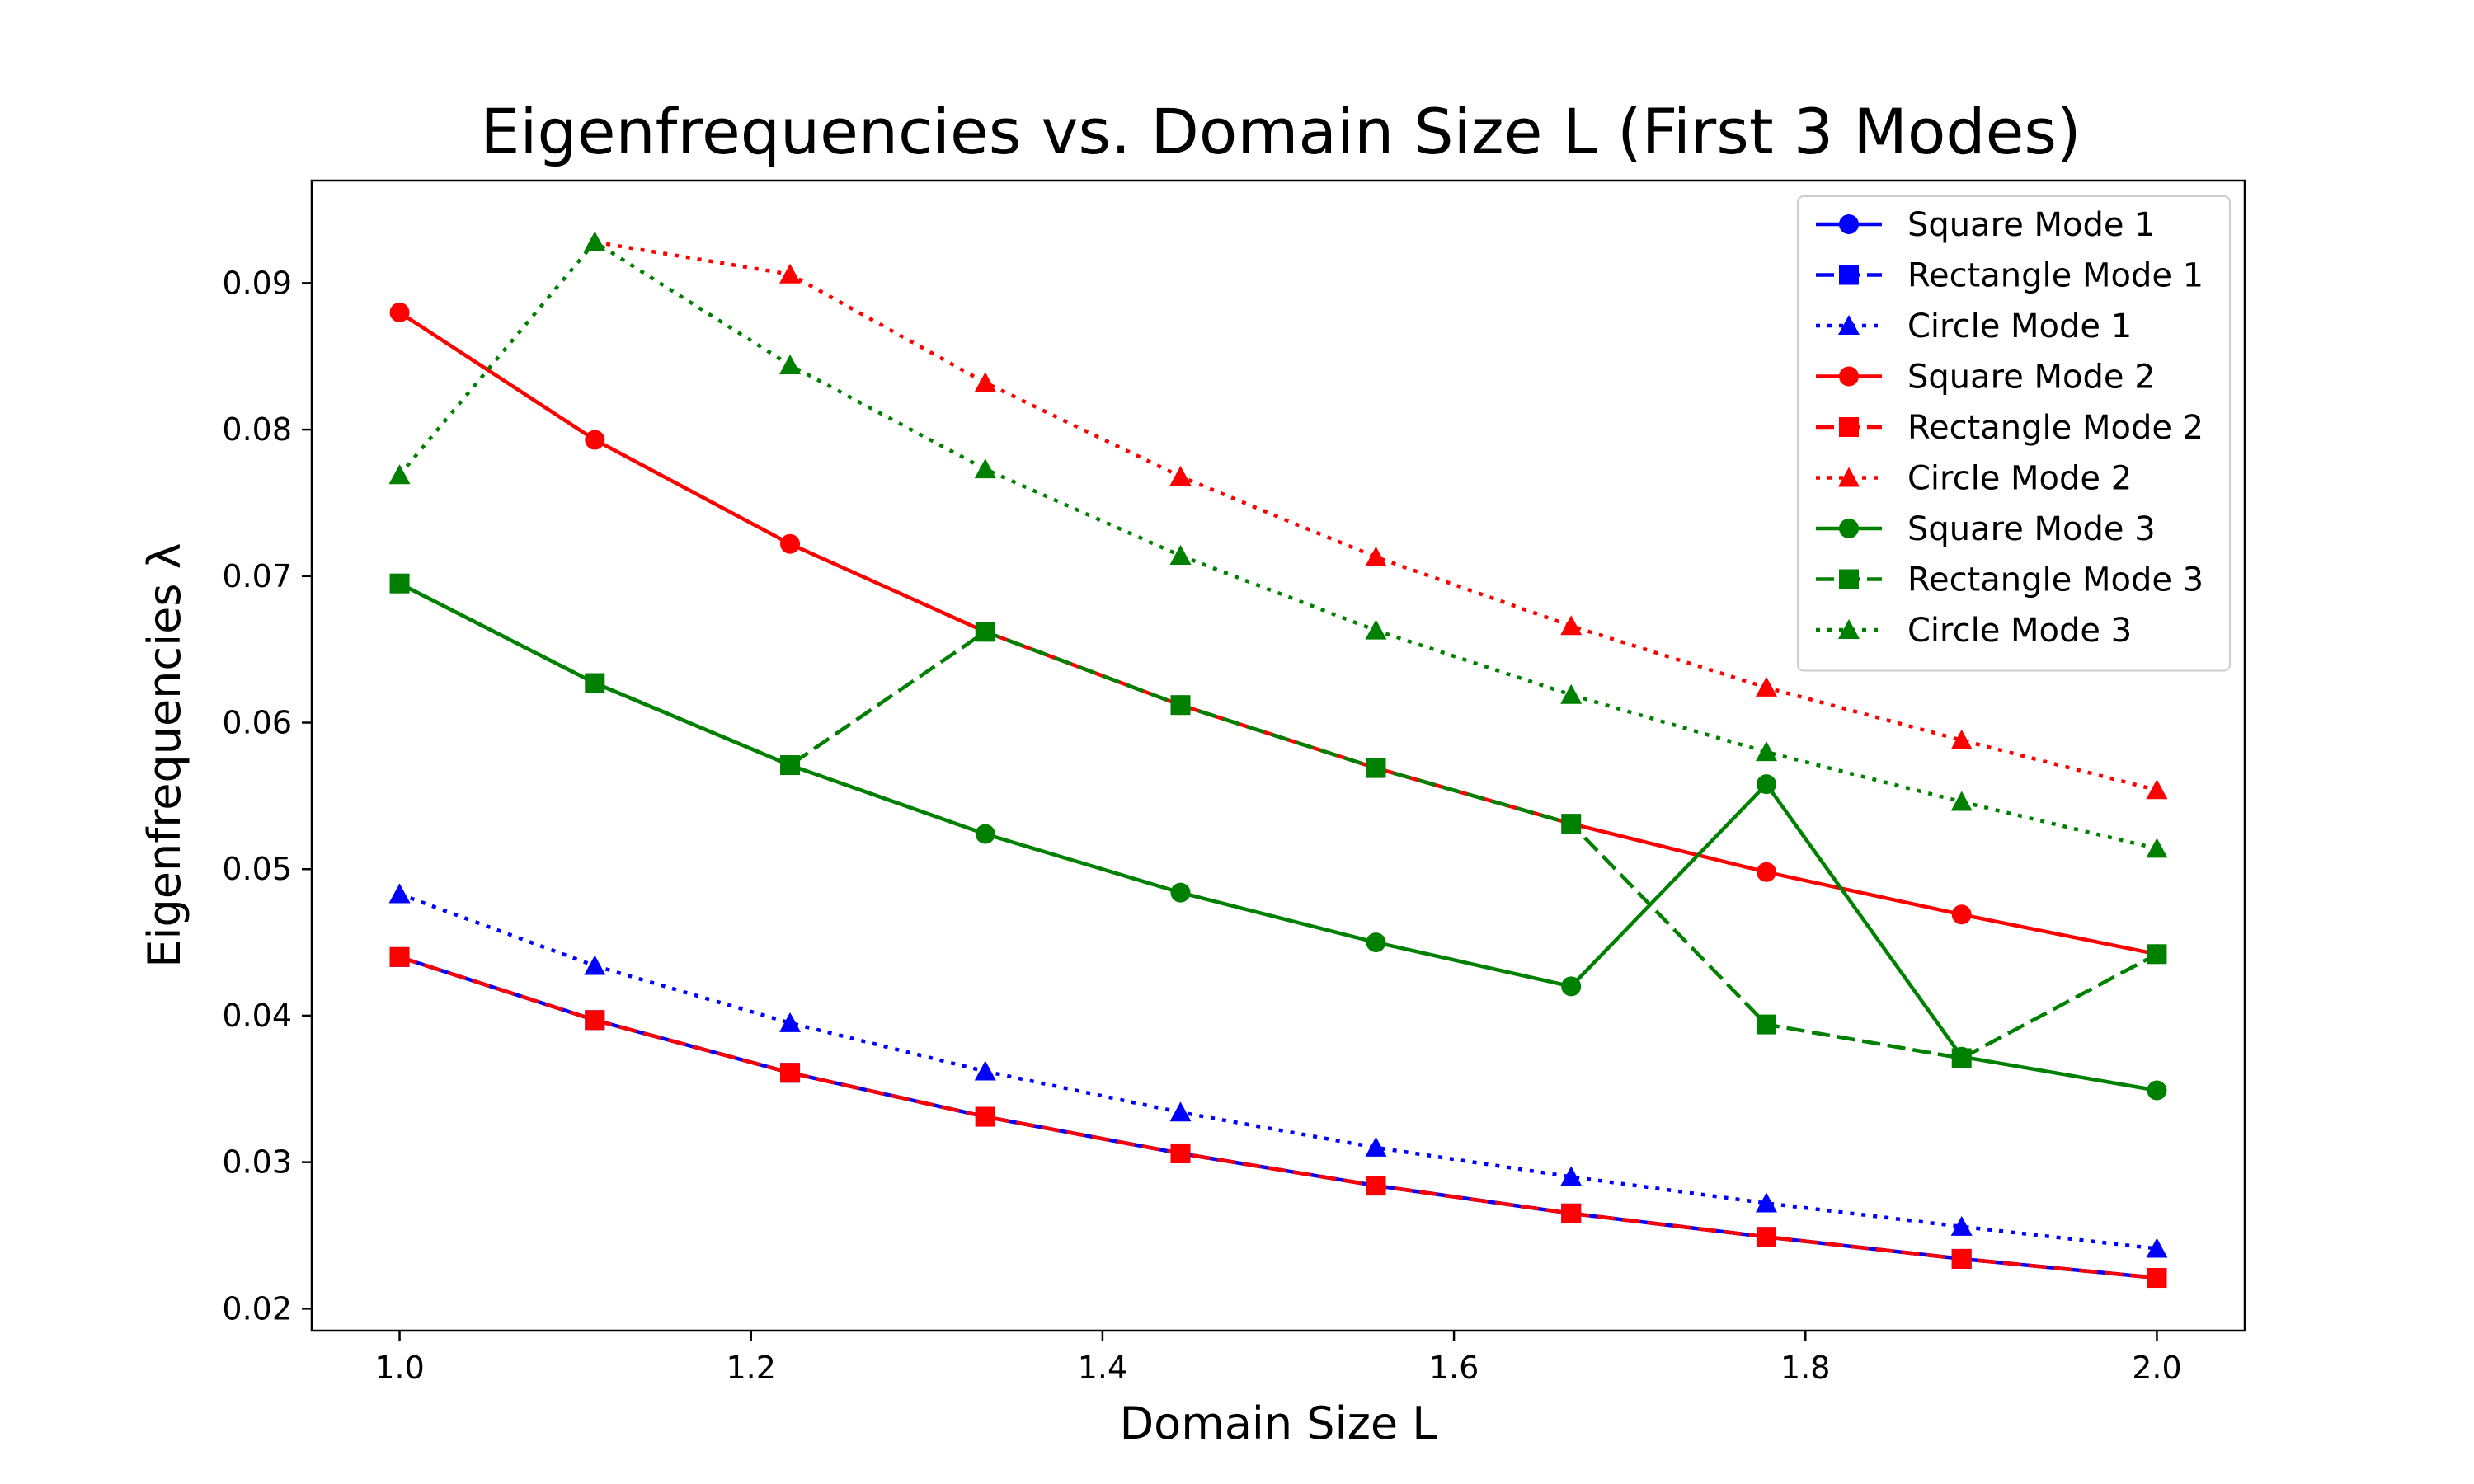  I want to click on legend-label: Rectangle Mode 2, so click(2055, 428).